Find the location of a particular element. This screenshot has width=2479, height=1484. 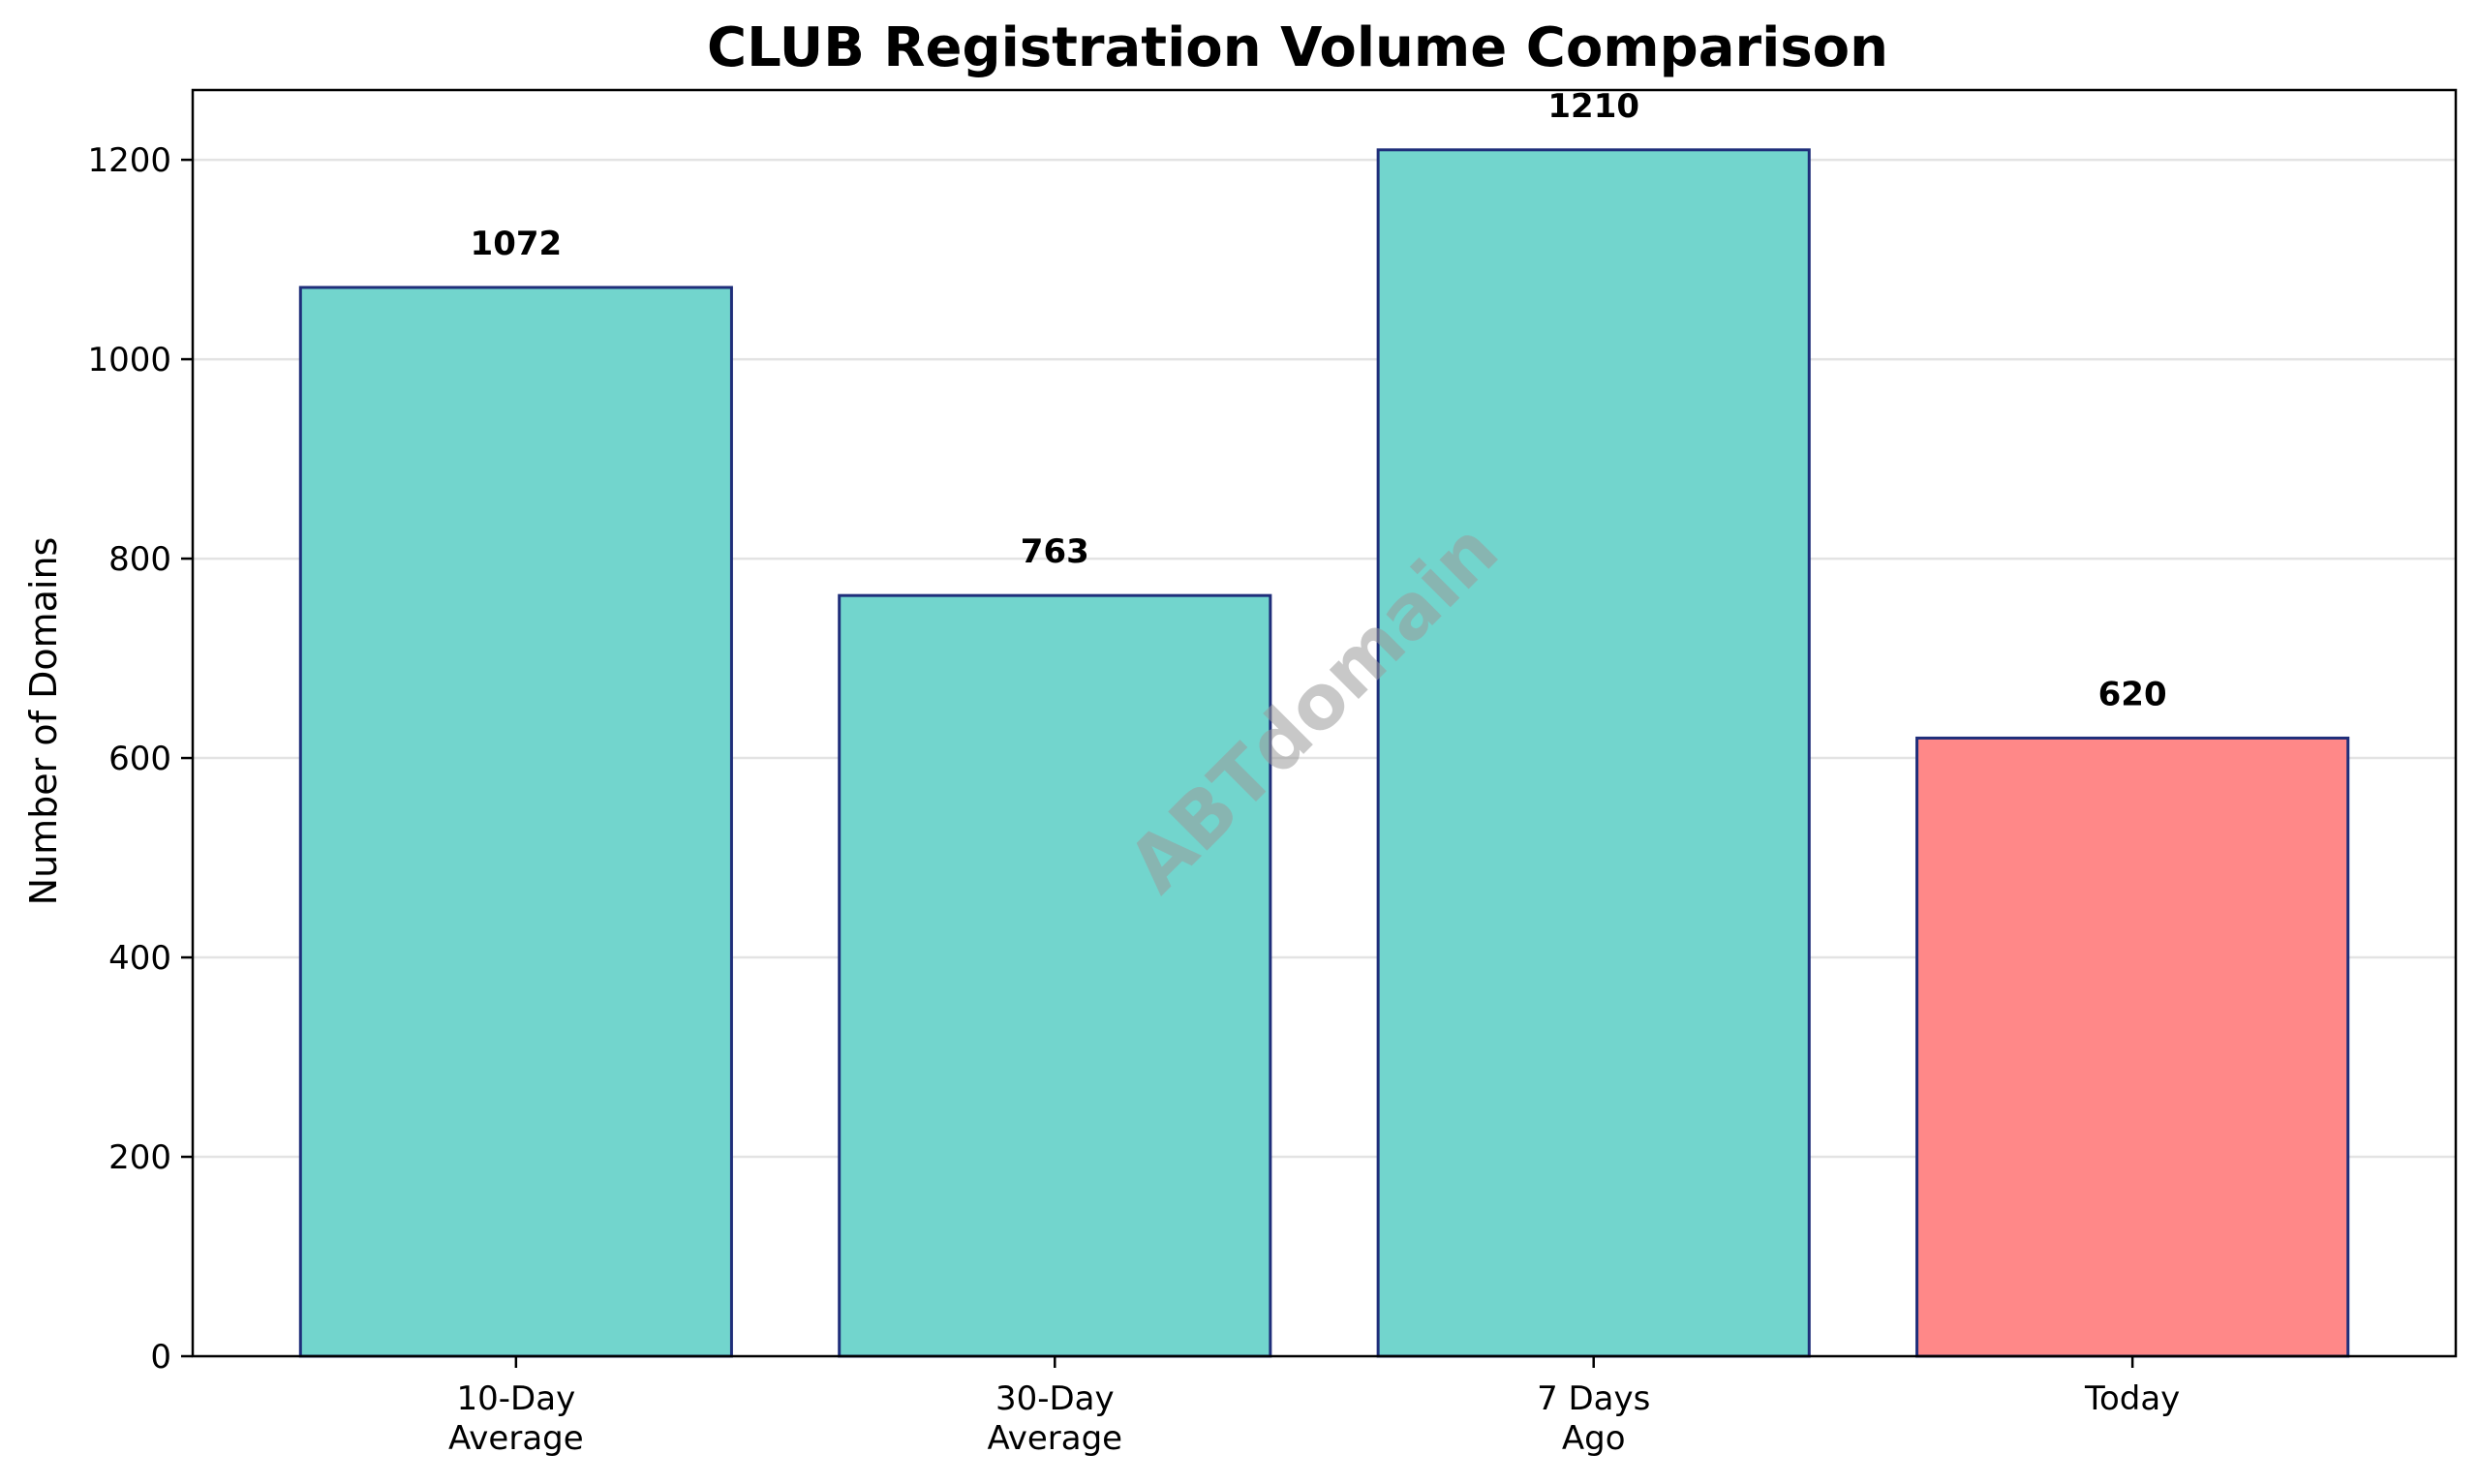

x-tick-label: Today is located at coordinates (2132, 1398).